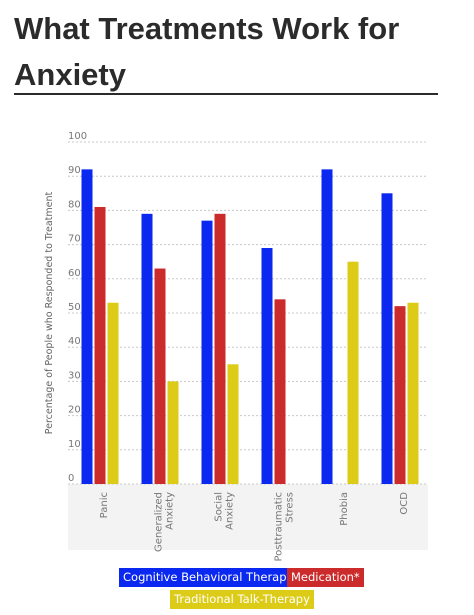 Image resolution: width=474 pixels, height=615 pixels. Describe the element at coordinates (219, 507) in the screenshot. I see `x-tick-label-line: Social` at that location.